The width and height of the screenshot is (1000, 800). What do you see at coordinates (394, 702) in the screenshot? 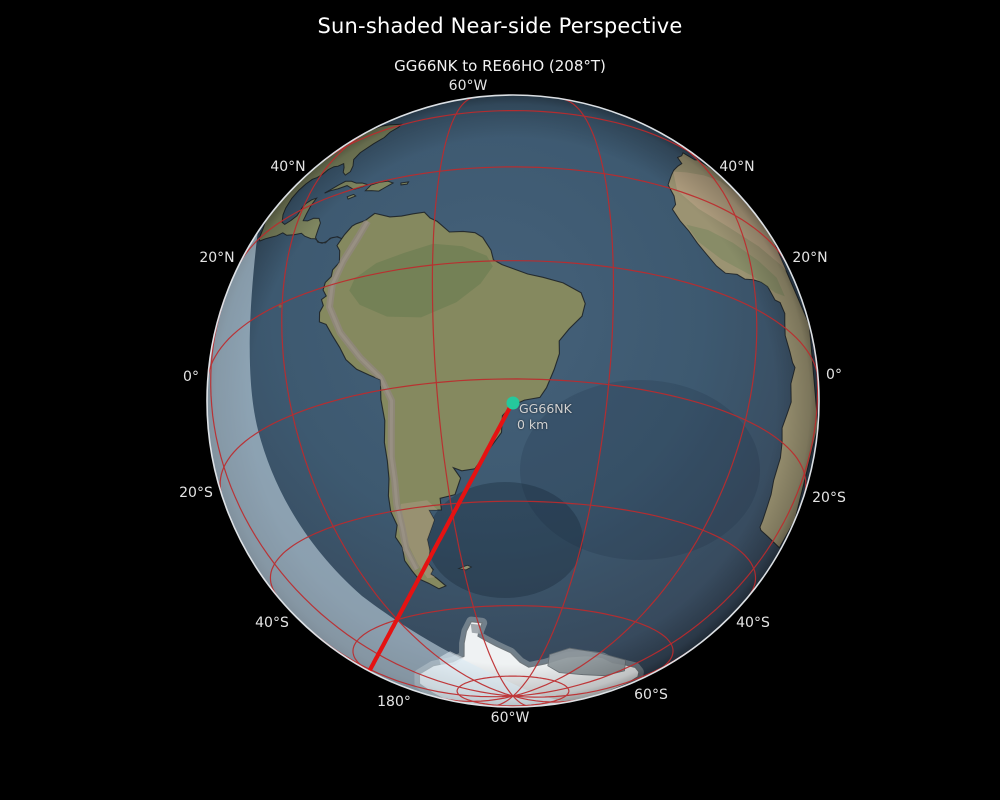
I see `graticule-label: 180°` at bounding box center [394, 702].